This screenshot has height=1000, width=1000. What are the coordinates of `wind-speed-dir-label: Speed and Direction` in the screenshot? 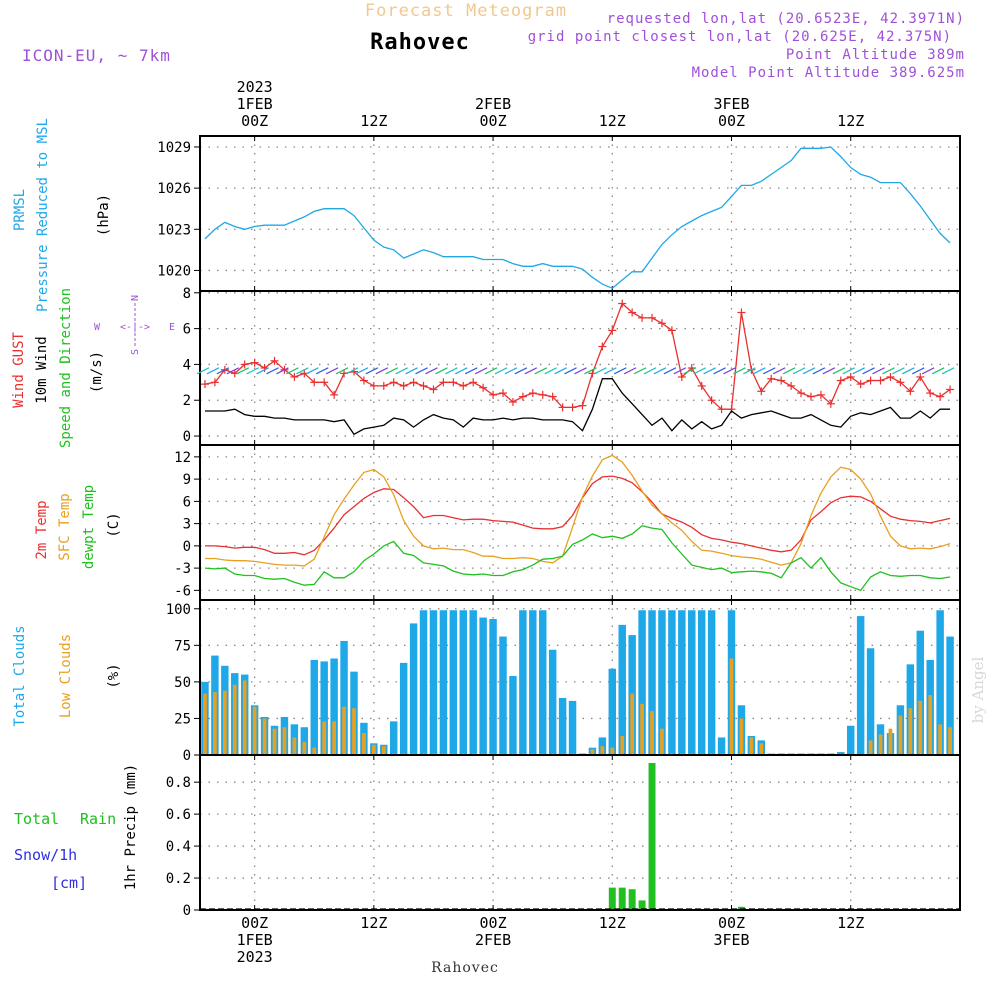 It's located at (66, 368).